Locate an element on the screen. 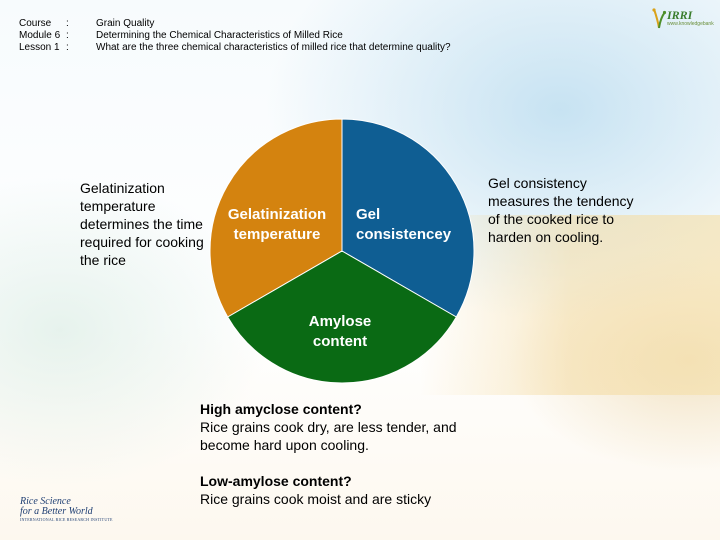  header-key: Course is located at coordinates (35, 23).